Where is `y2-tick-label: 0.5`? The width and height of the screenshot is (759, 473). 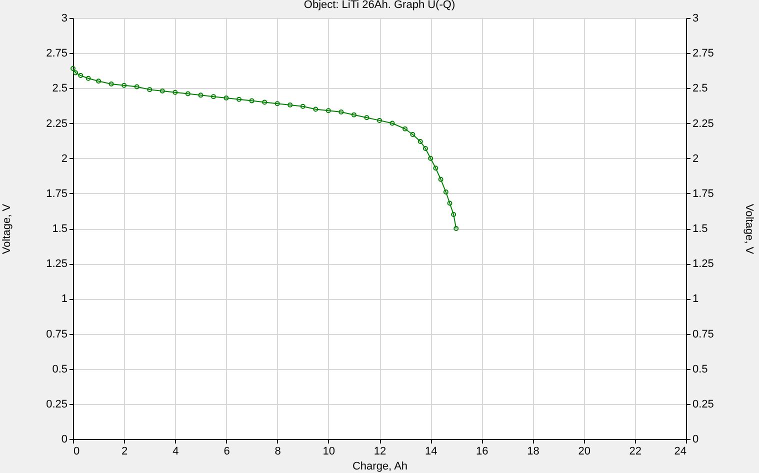
y2-tick-label: 0.5 is located at coordinates (700, 369).